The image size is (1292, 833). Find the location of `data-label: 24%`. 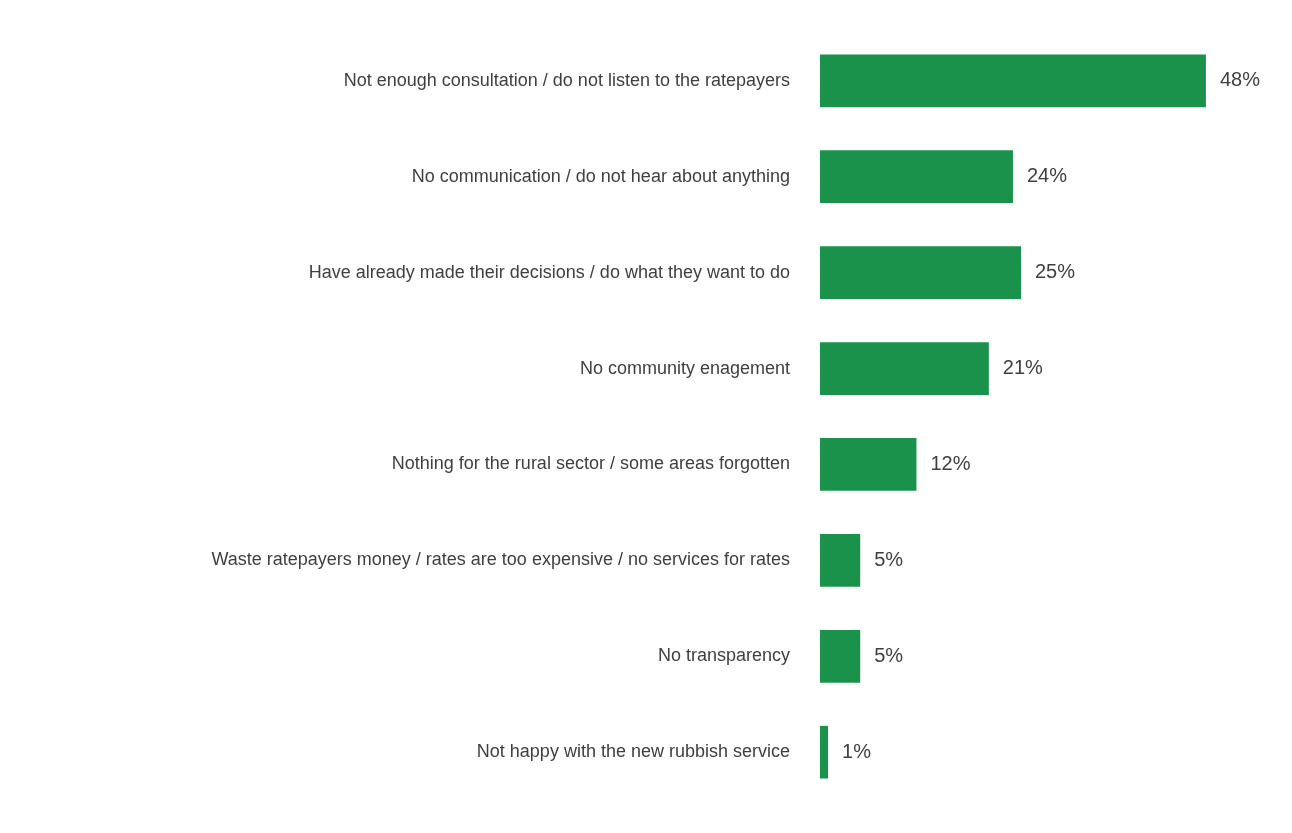

data-label: 24% is located at coordinates (1047, 175).